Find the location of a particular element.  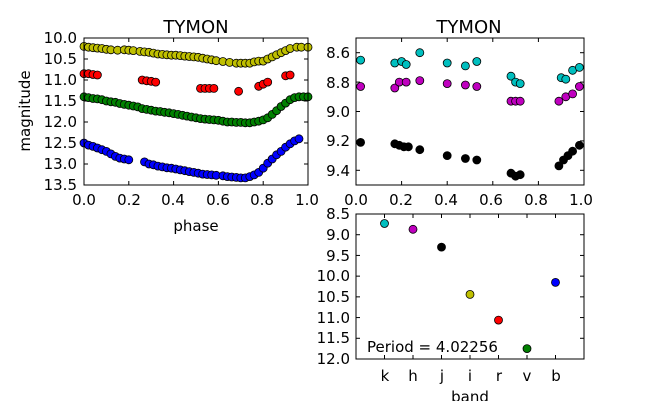

panel3-xtick-label: h is located at coordinates (413, 376).